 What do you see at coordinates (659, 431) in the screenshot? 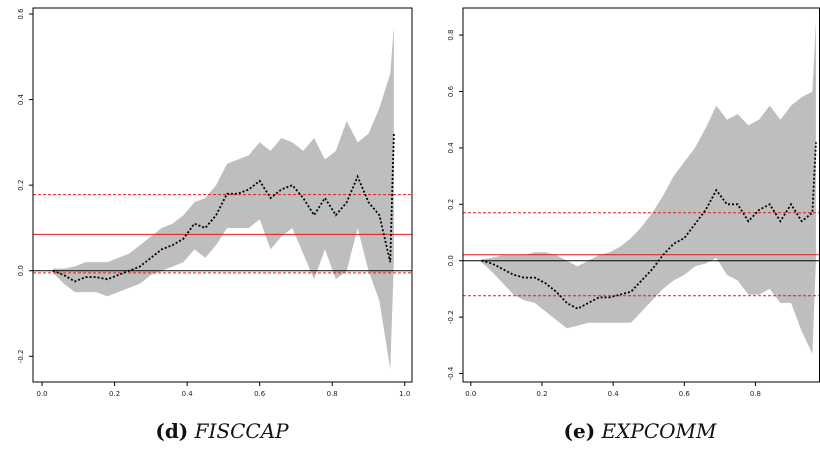
I see `caption-title: EXPCOMM` at bounding box center [659, 431].